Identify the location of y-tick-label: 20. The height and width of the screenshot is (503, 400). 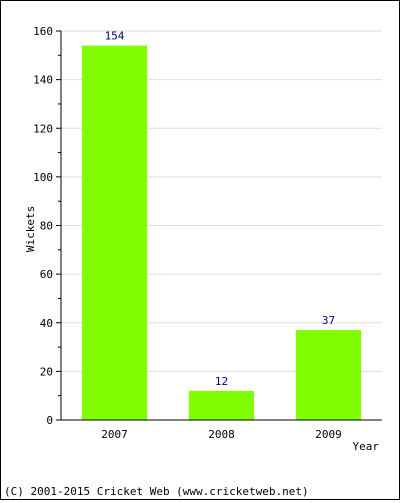
(46, 371).